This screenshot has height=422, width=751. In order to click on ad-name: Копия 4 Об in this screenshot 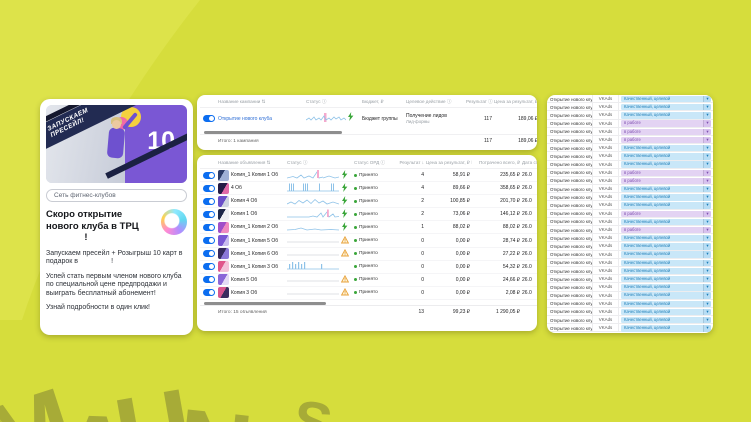, I will do `click(244, 201)`.